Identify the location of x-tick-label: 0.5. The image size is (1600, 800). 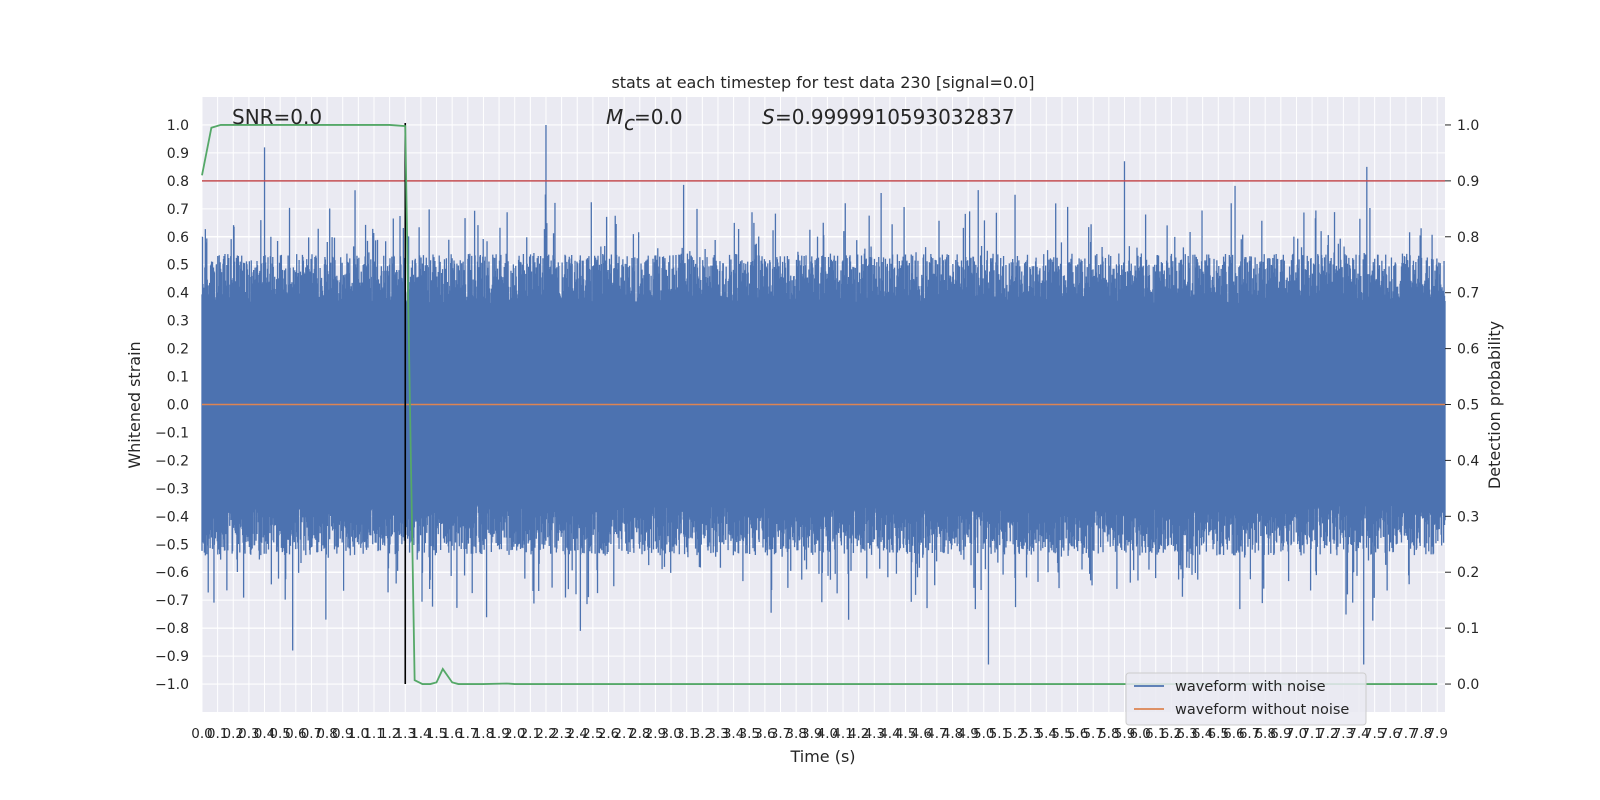
(279, 734).